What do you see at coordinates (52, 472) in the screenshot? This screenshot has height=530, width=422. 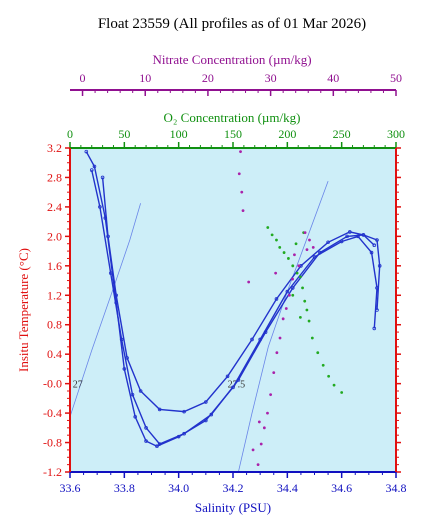 I see `temperature-tick-label: -1.2` at bounding box center [52, 472].